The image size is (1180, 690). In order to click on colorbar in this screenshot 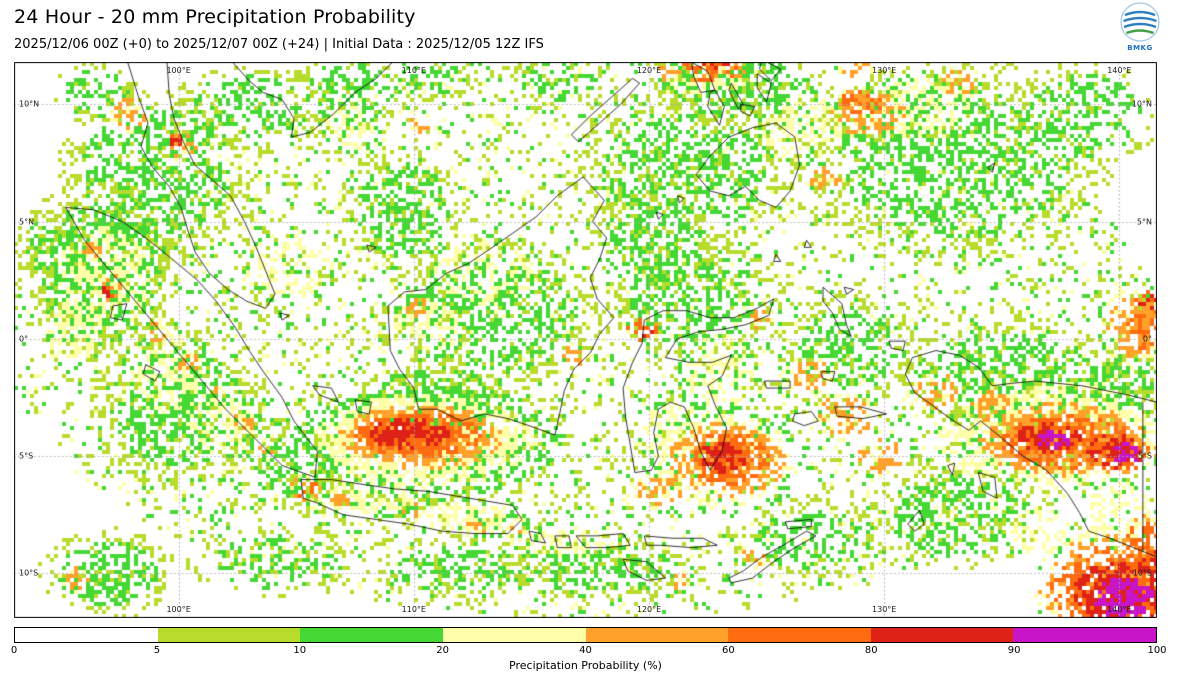, I will do `click(585, 635)`.